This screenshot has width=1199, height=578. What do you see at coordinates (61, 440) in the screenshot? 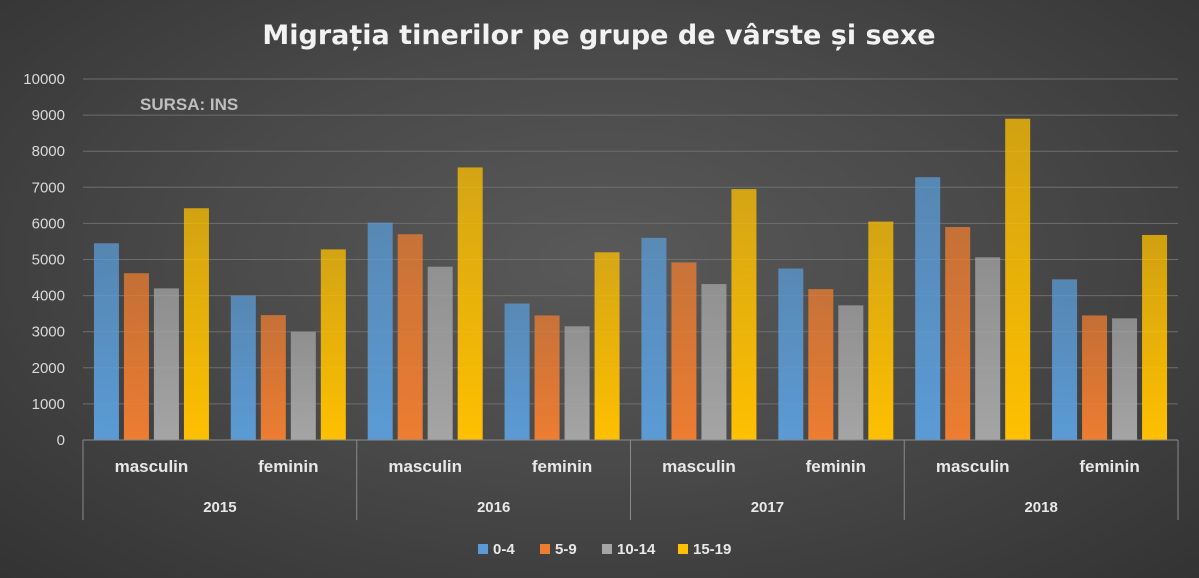
I see `y-tick-label: 0` at bounding box center [61, 440].